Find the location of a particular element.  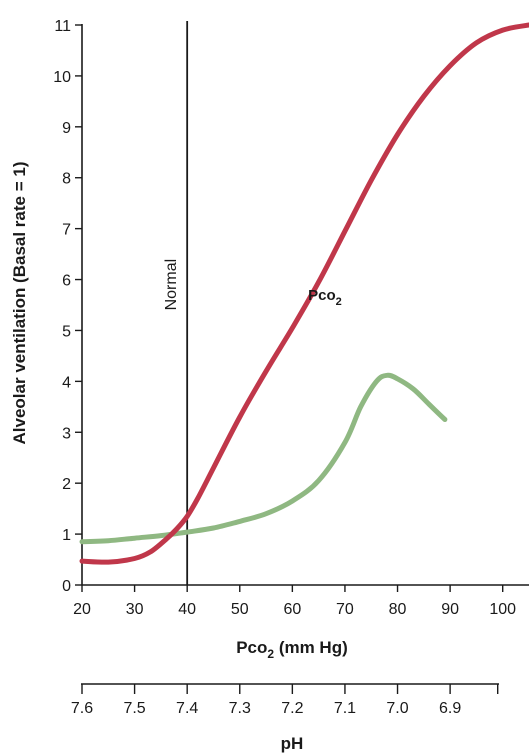

reference-line-group: Normal is located at coordinates (176, 303).